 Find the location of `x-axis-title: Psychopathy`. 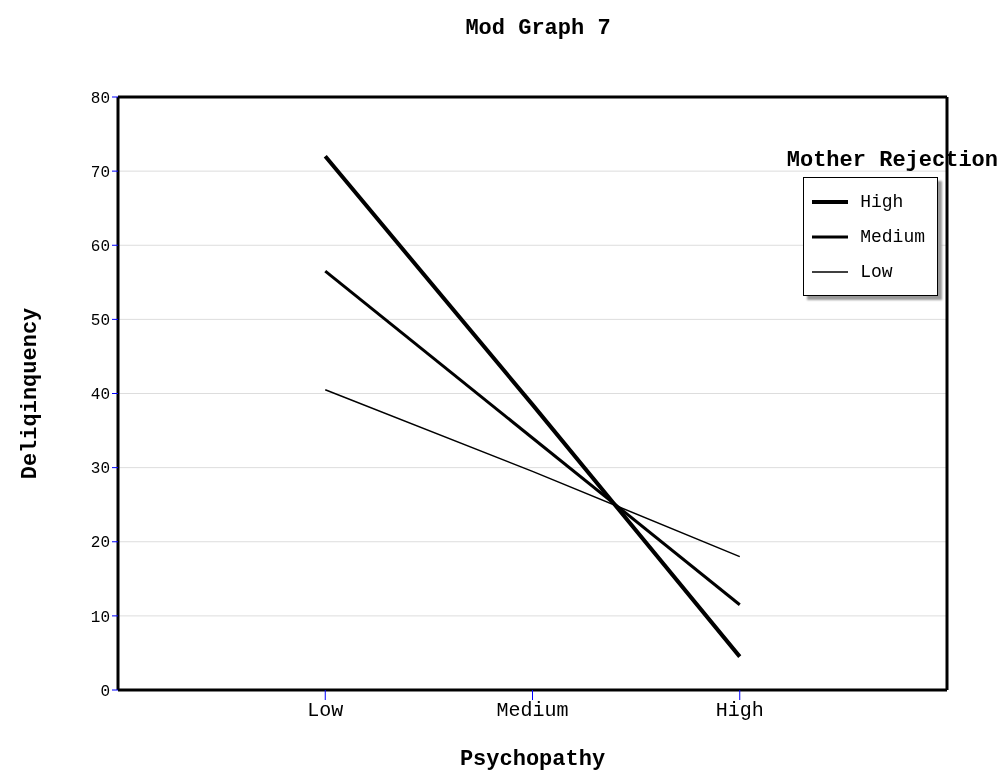

x-axis-title: Psychopathy is located at coordinates (532, 759).